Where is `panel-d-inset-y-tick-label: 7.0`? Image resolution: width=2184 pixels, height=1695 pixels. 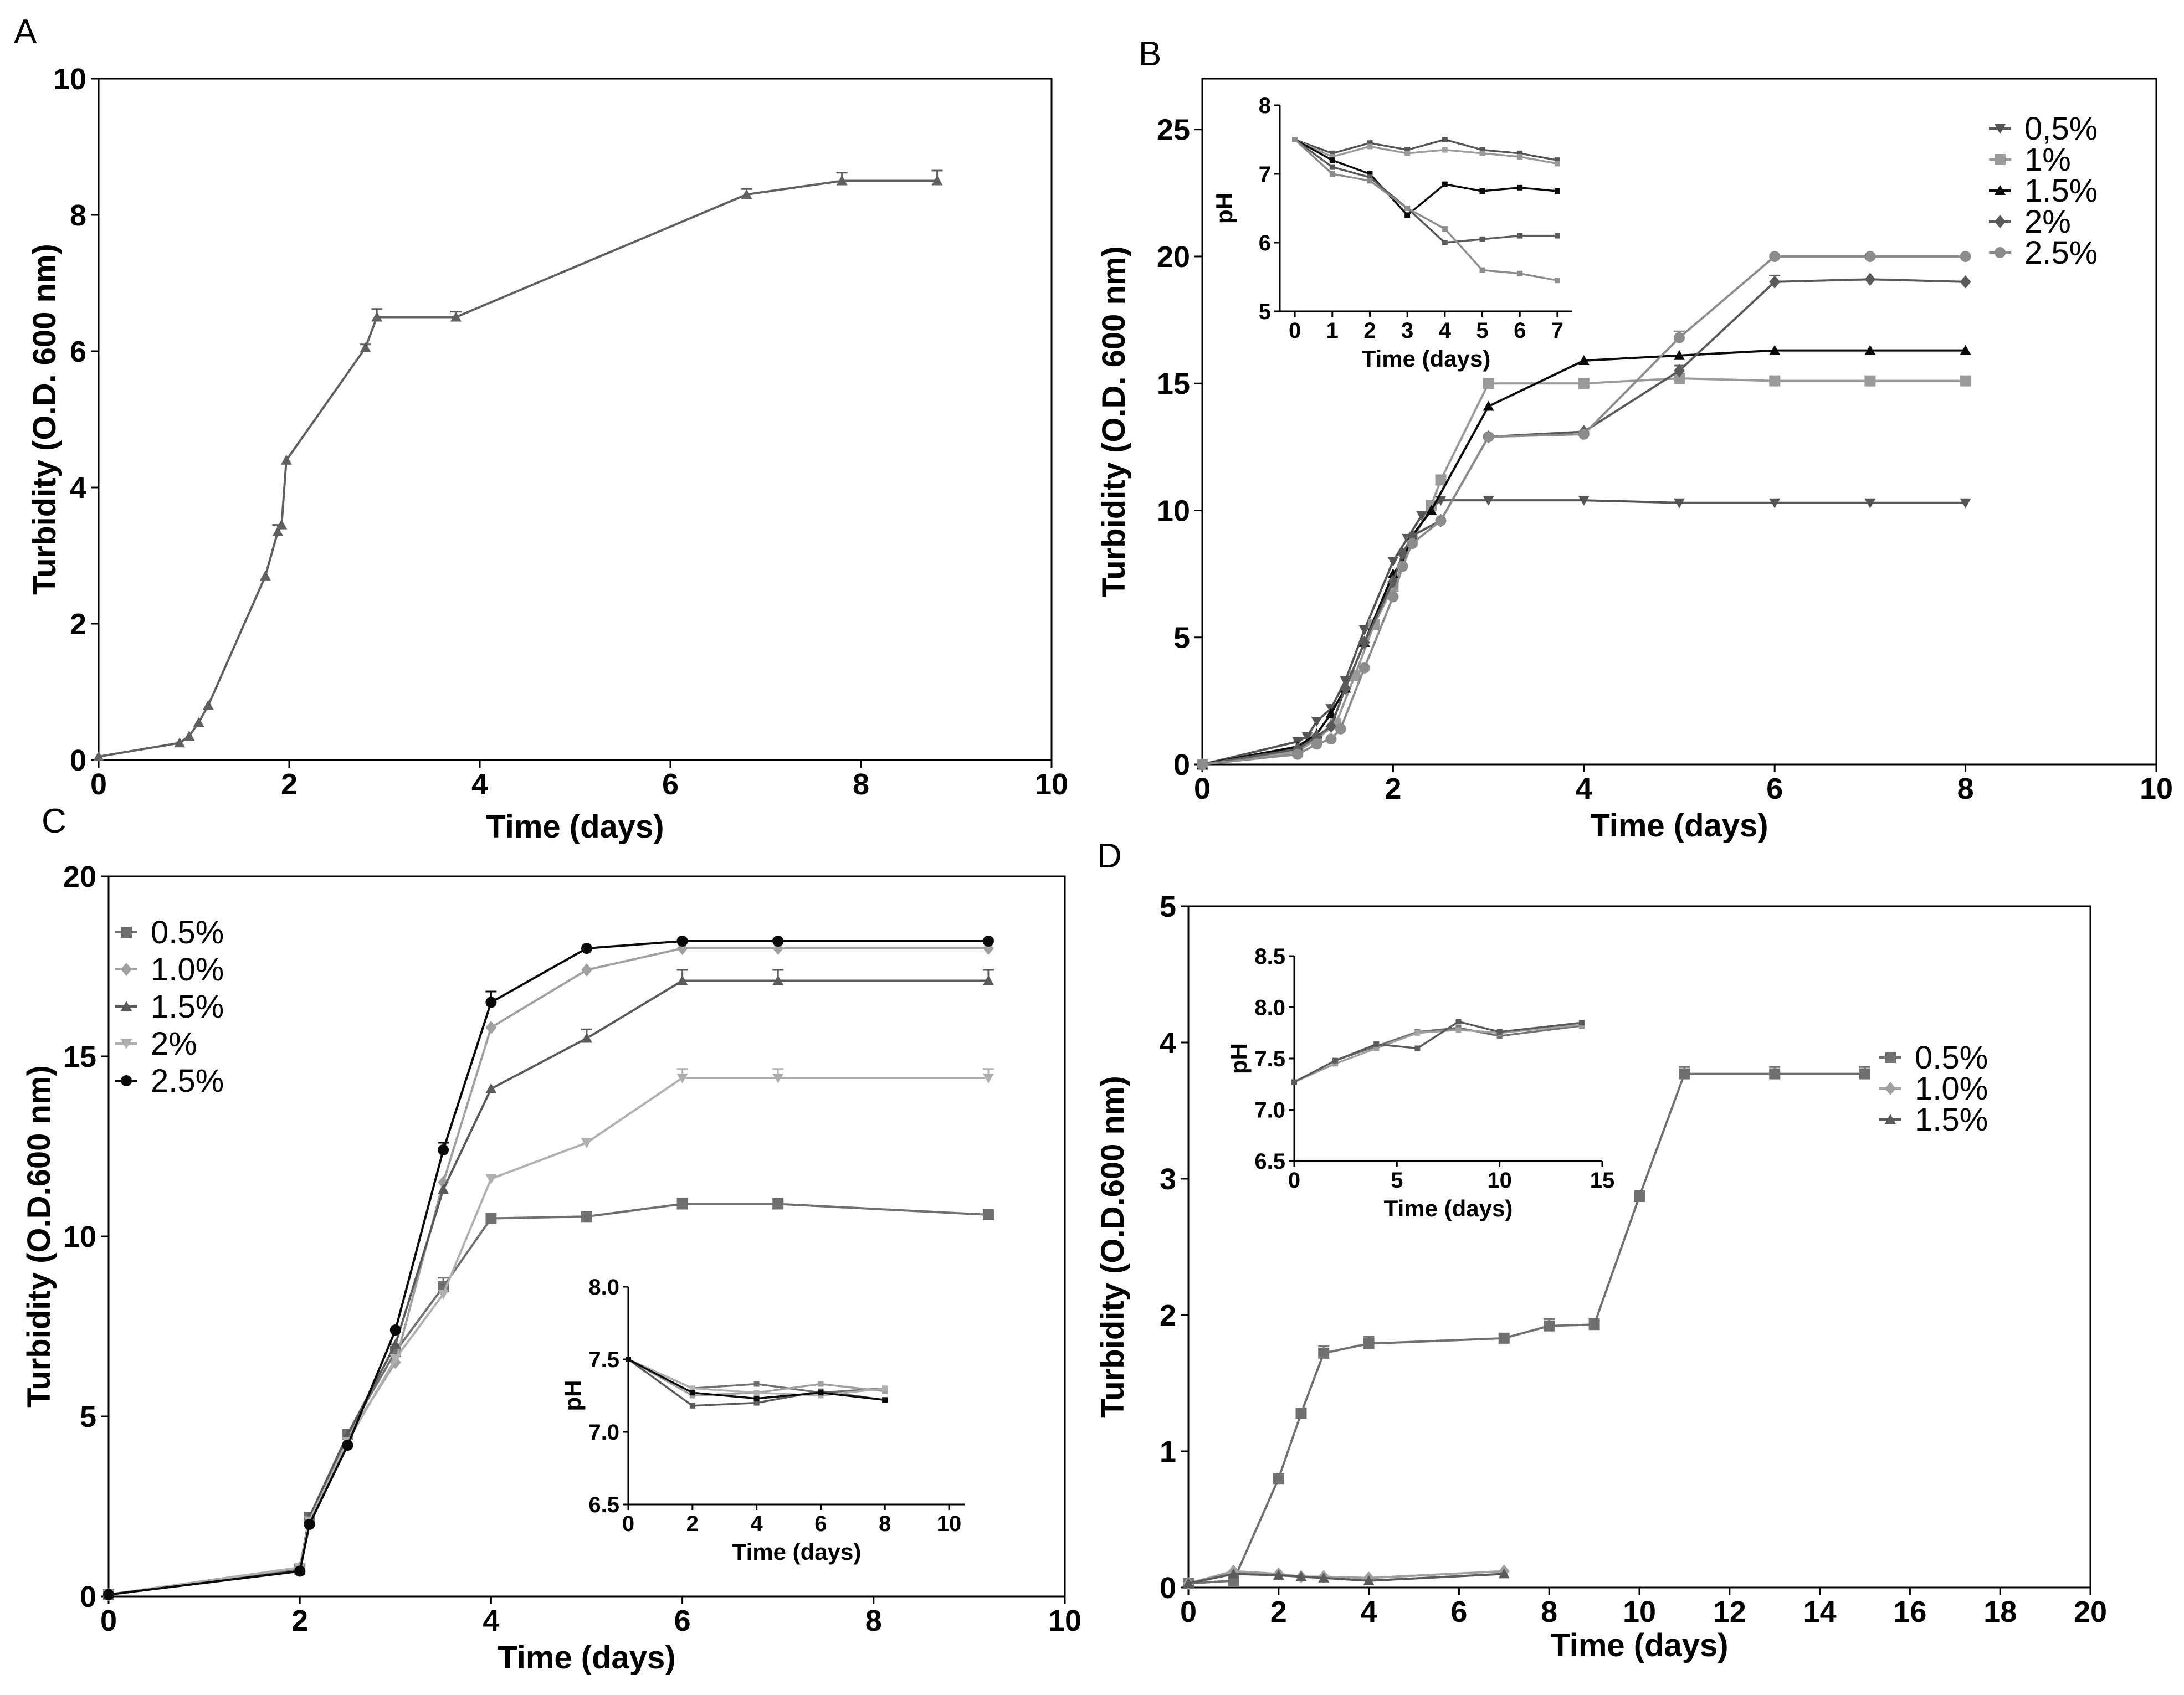
panel-d-inset-y-tick-label: 7.0 is located at coordinates (1269, 1110).